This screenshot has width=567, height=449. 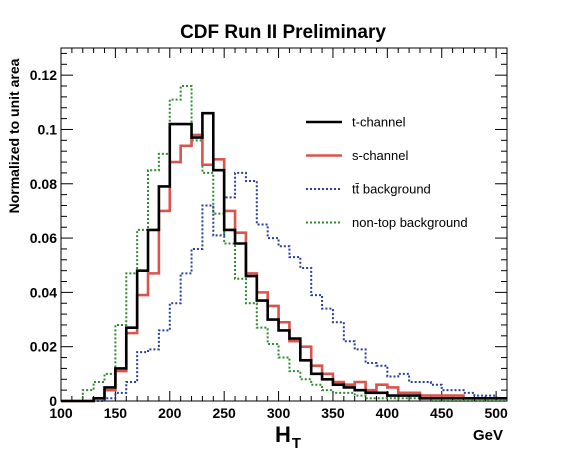 What do you see at coordinates (388, 413) in the screenshot?
I see `x-tick-label: 400` at bounding box center [388, 413].